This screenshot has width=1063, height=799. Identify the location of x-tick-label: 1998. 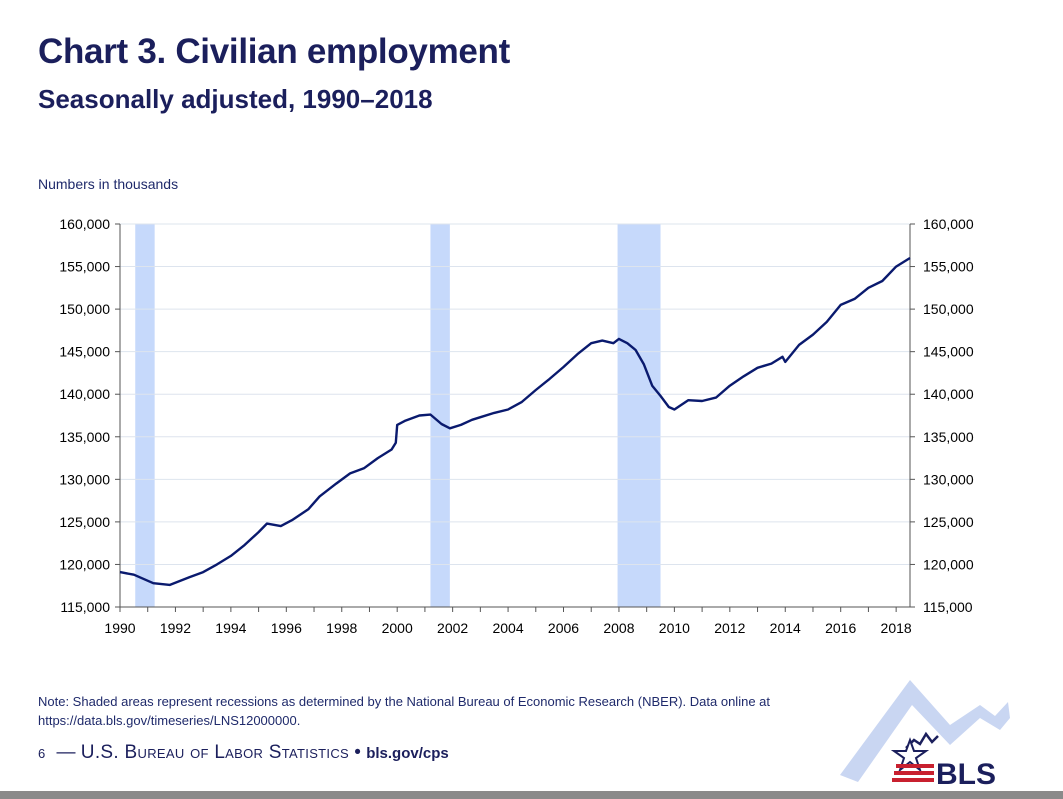
(341, 628).